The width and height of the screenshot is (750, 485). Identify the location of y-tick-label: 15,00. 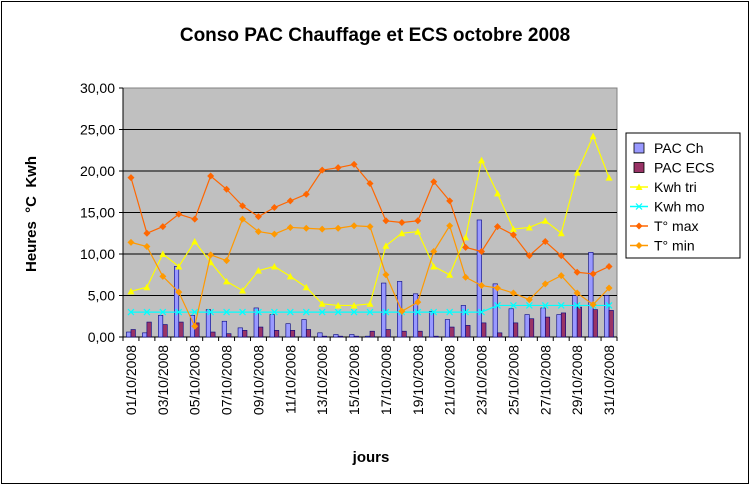
(97, 213).